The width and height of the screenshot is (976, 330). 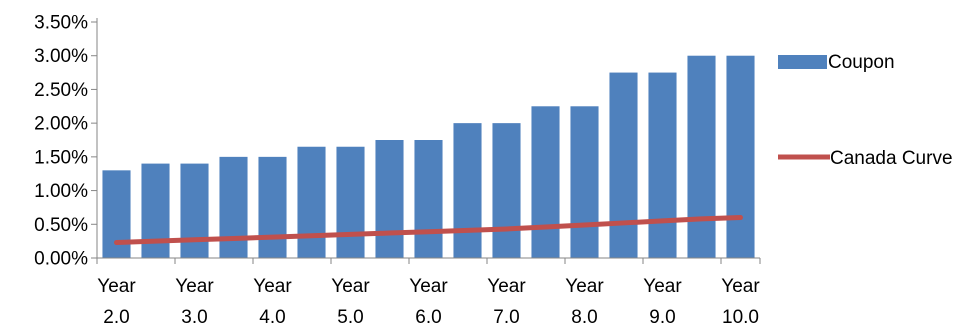 What do you see at coordinates (61, 124) in the screenshot?
I see `y-tick-label: 2.00%` at bounding box center [61, 124].